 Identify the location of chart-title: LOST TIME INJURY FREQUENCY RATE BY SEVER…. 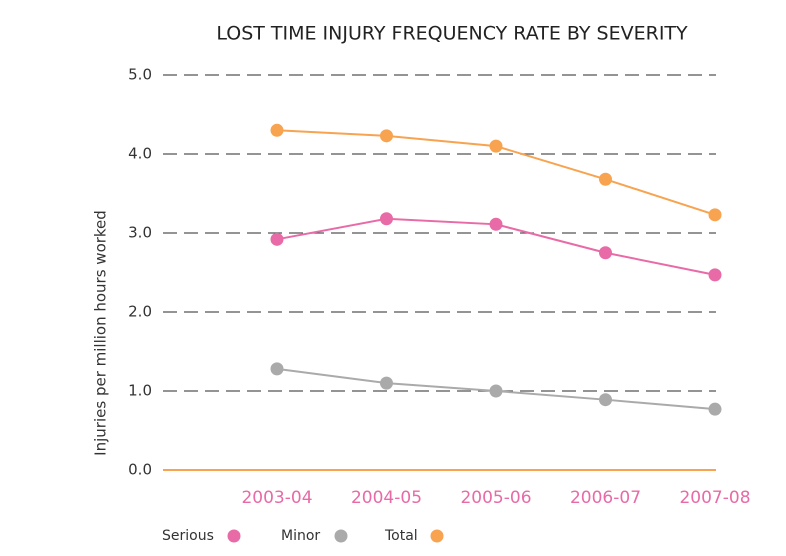
(452, 34).